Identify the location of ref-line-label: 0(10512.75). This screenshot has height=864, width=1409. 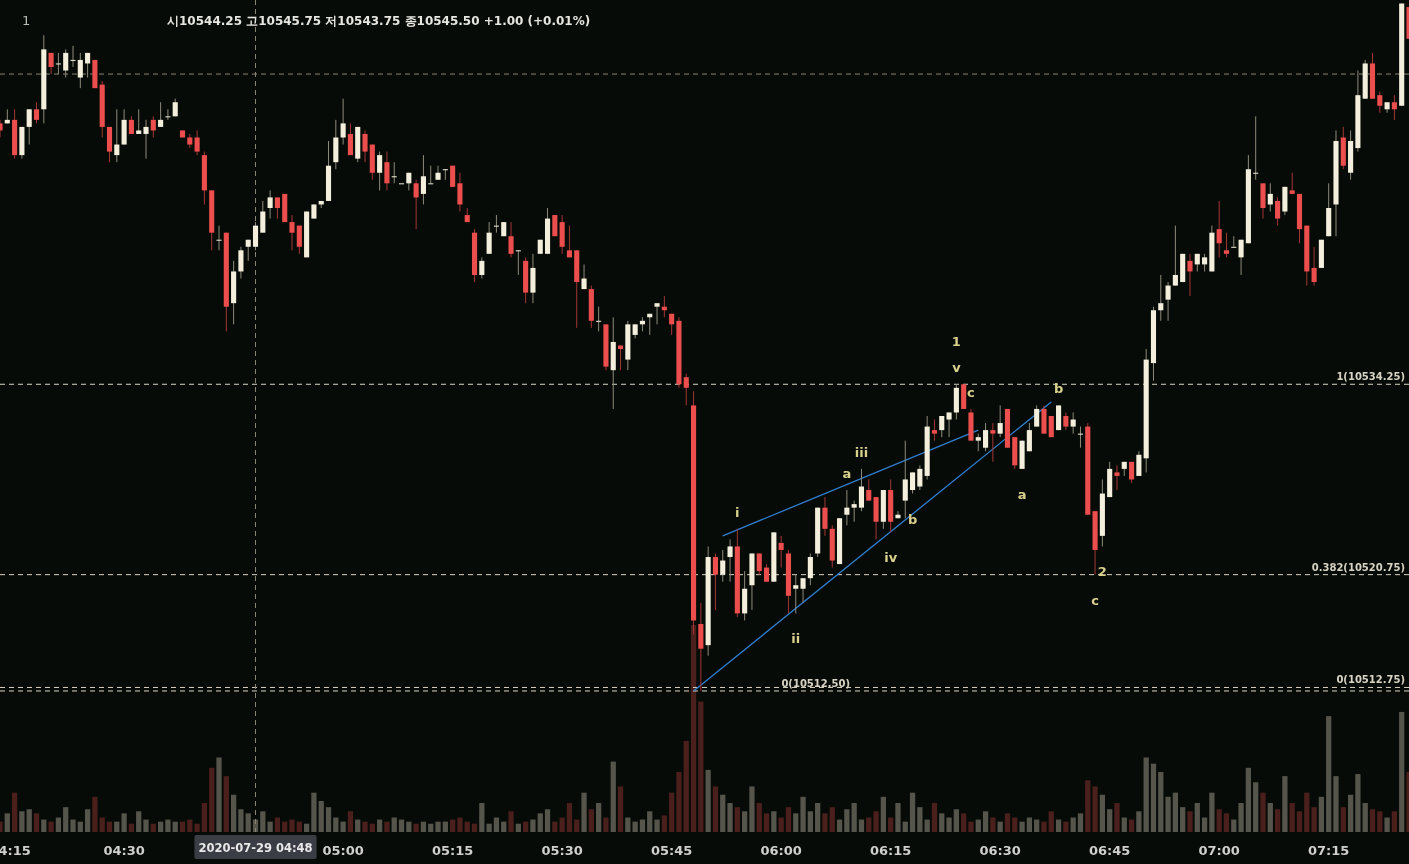
(1370, 680).